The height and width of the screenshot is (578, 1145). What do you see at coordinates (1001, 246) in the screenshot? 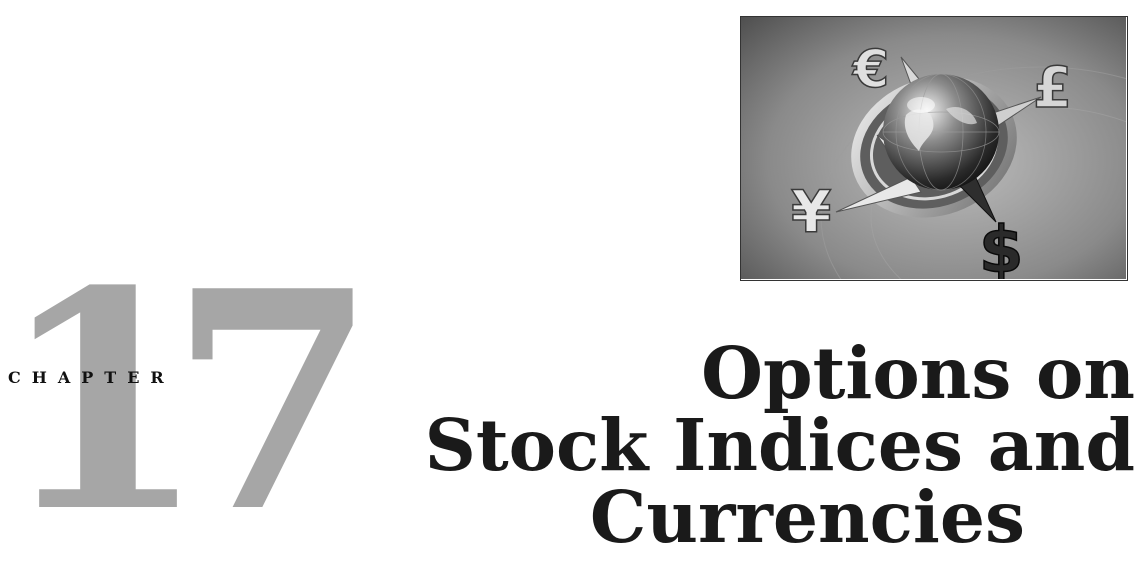
I see `dollar-icon: $` at bounding box center [1001, 246].